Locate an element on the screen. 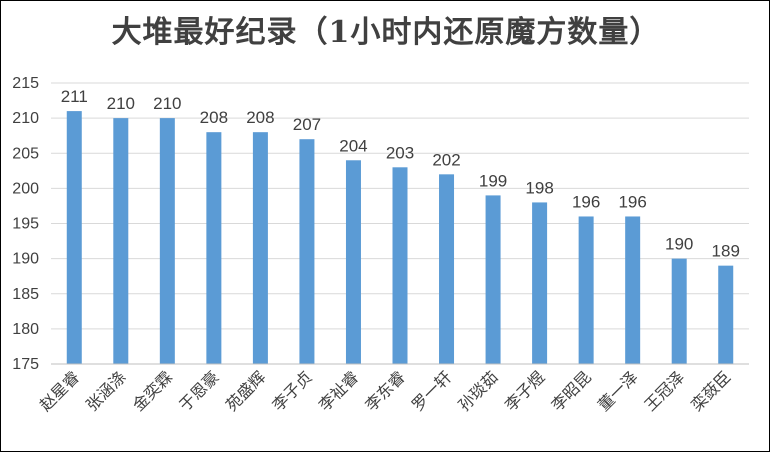 Image resolution: width=770 pixels, height=453 pixels. x-tick-label: 于恩豪 is located at coordinates (198, 390).